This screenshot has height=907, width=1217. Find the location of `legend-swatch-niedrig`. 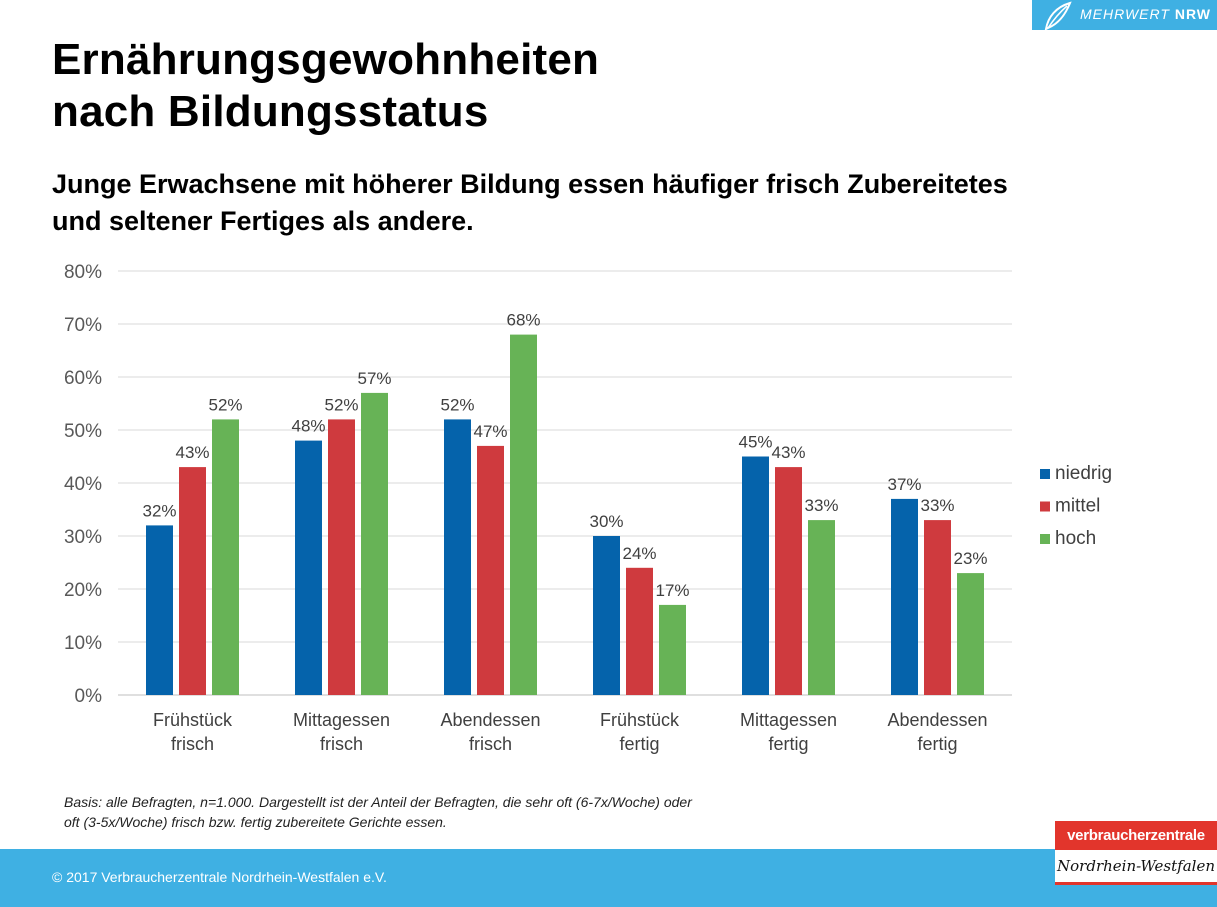

legend-swatch-niedrig is located at coordinates (1045, 474).